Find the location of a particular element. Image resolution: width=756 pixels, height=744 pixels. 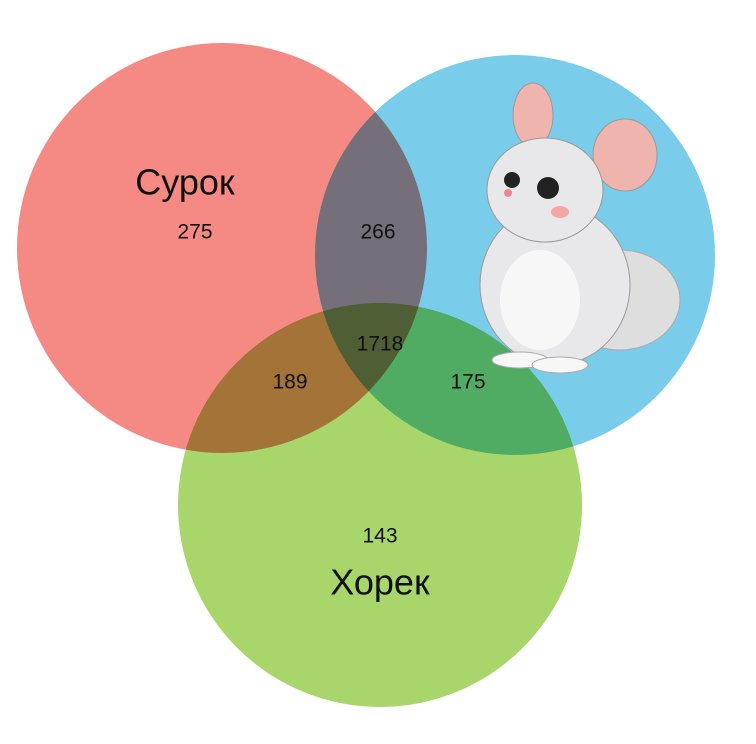

set-label: Сурок is located at coordinates (185, 182).